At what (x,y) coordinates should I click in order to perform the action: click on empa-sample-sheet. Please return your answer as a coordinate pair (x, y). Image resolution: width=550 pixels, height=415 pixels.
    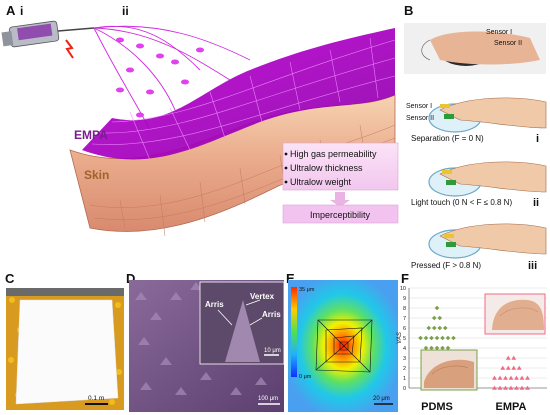
    Looking at the image, I should click on (67, 352).